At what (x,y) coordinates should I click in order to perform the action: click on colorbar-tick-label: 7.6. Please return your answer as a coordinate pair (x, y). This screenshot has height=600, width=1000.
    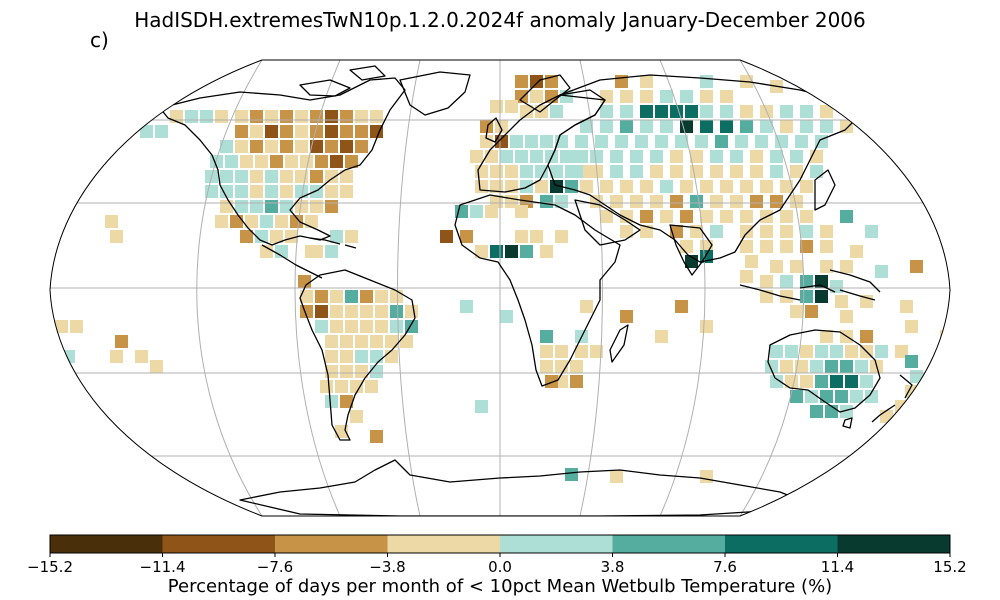
    Looking at the image, I should click on (725, 567).